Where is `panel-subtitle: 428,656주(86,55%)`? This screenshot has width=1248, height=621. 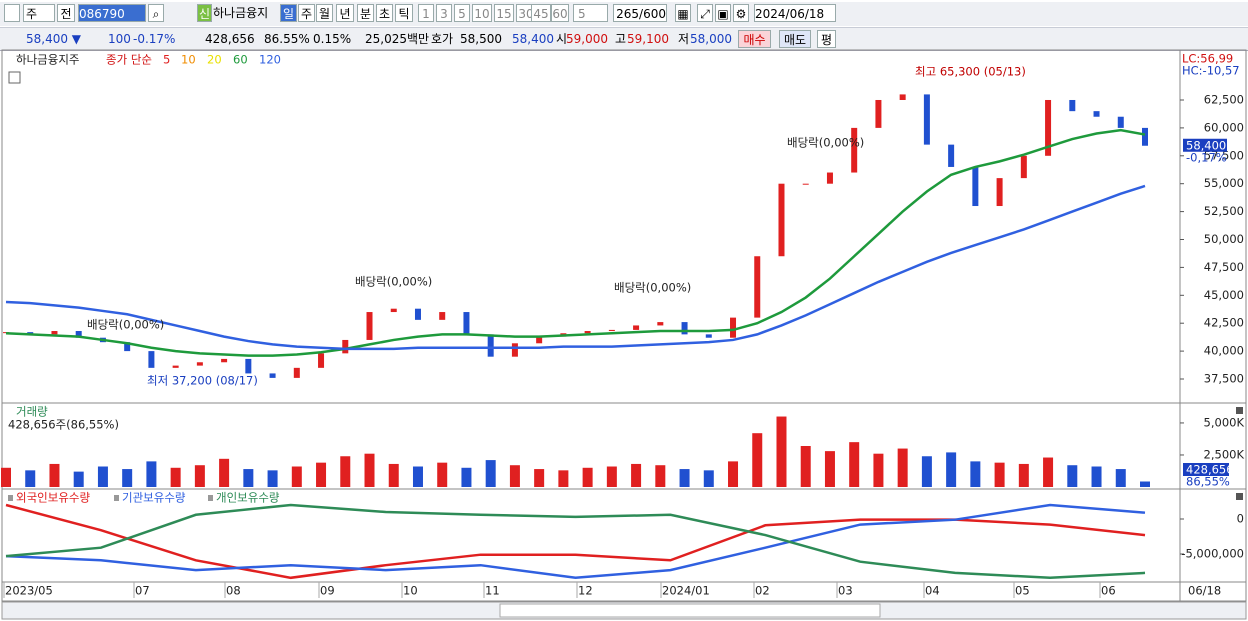
panel-subtitle: 428,656주(86,55%) is located at coordinates (63, 425).